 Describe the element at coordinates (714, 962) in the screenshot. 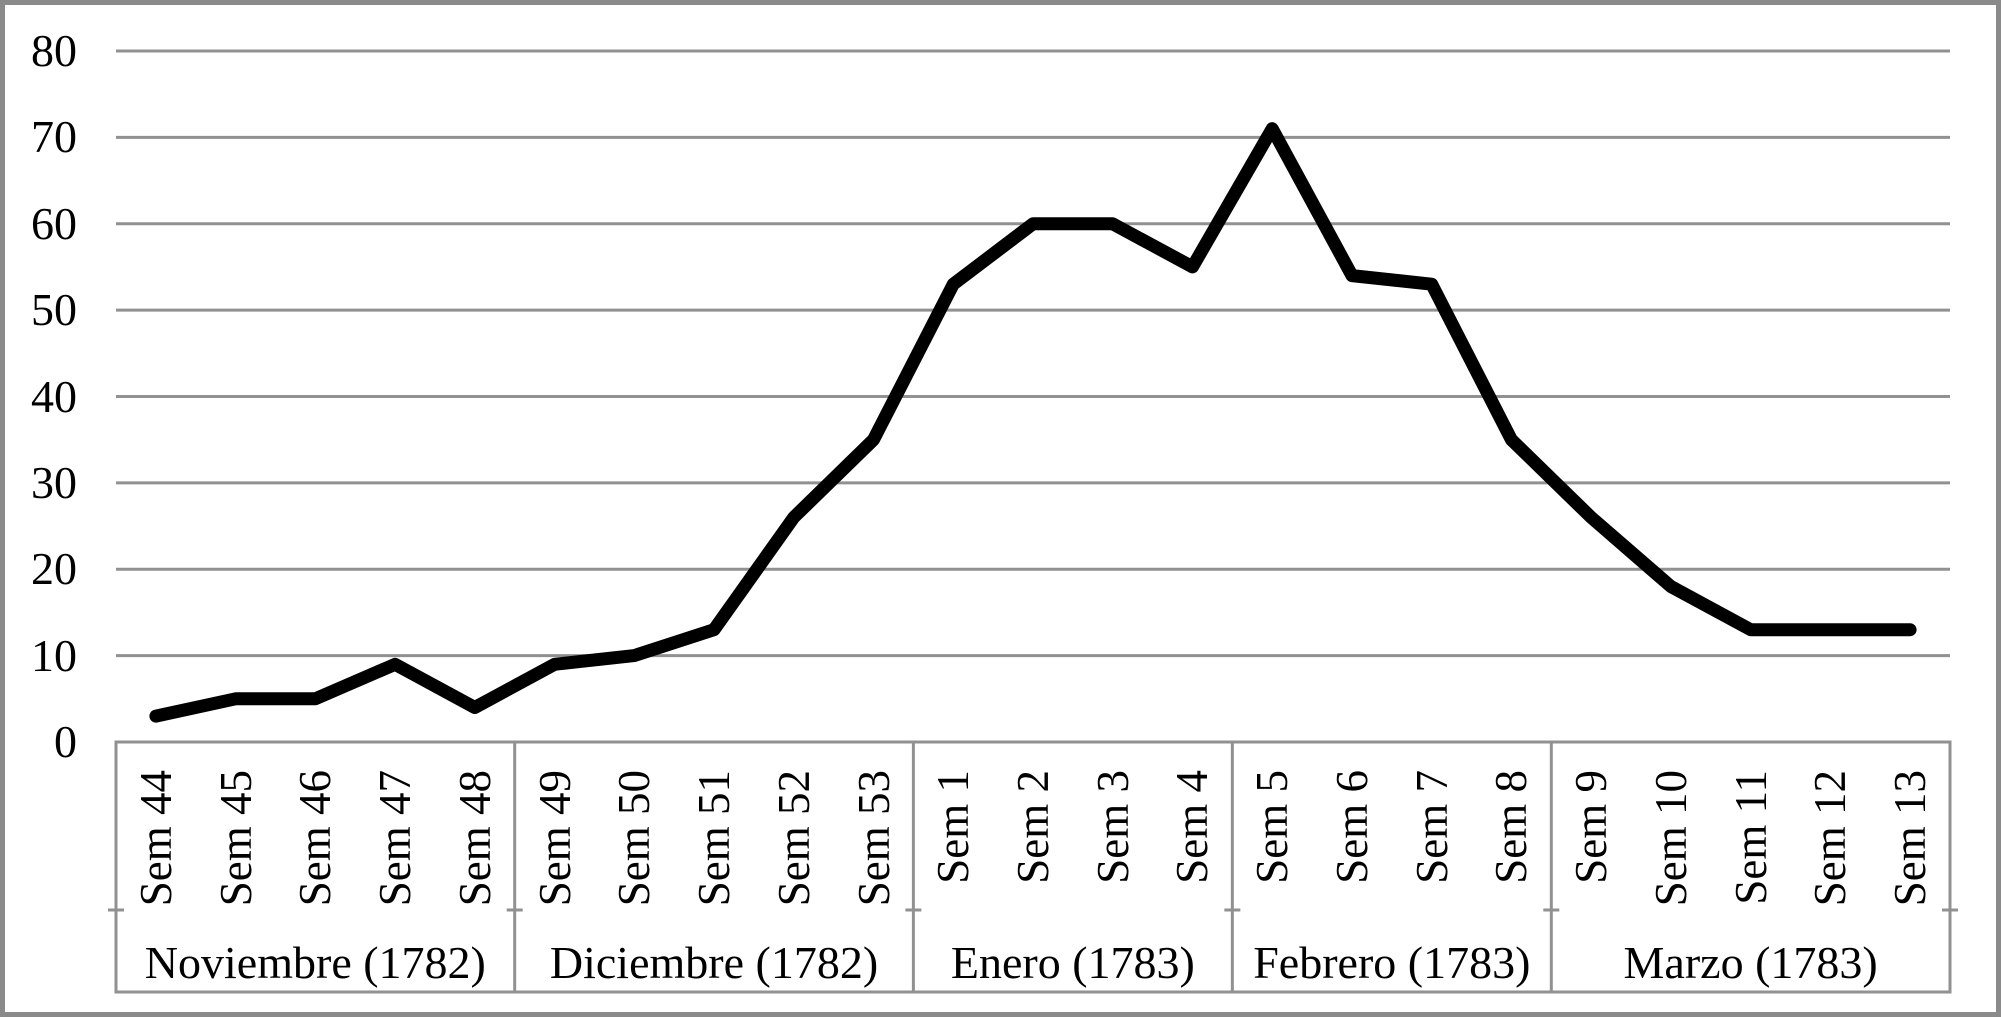

I see `month-label: Diciembre (1782)` at that location.